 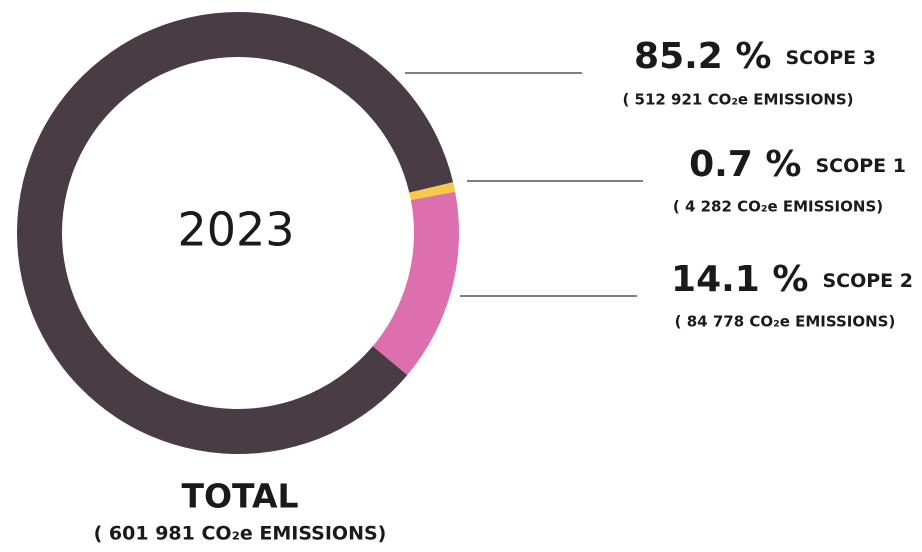 What do you see at coordinates (785, 322) in the screenshot?
I see `emissions-note: ( 84 778 CO₂e EMISSIONS)` at bounding box center [785, 322].